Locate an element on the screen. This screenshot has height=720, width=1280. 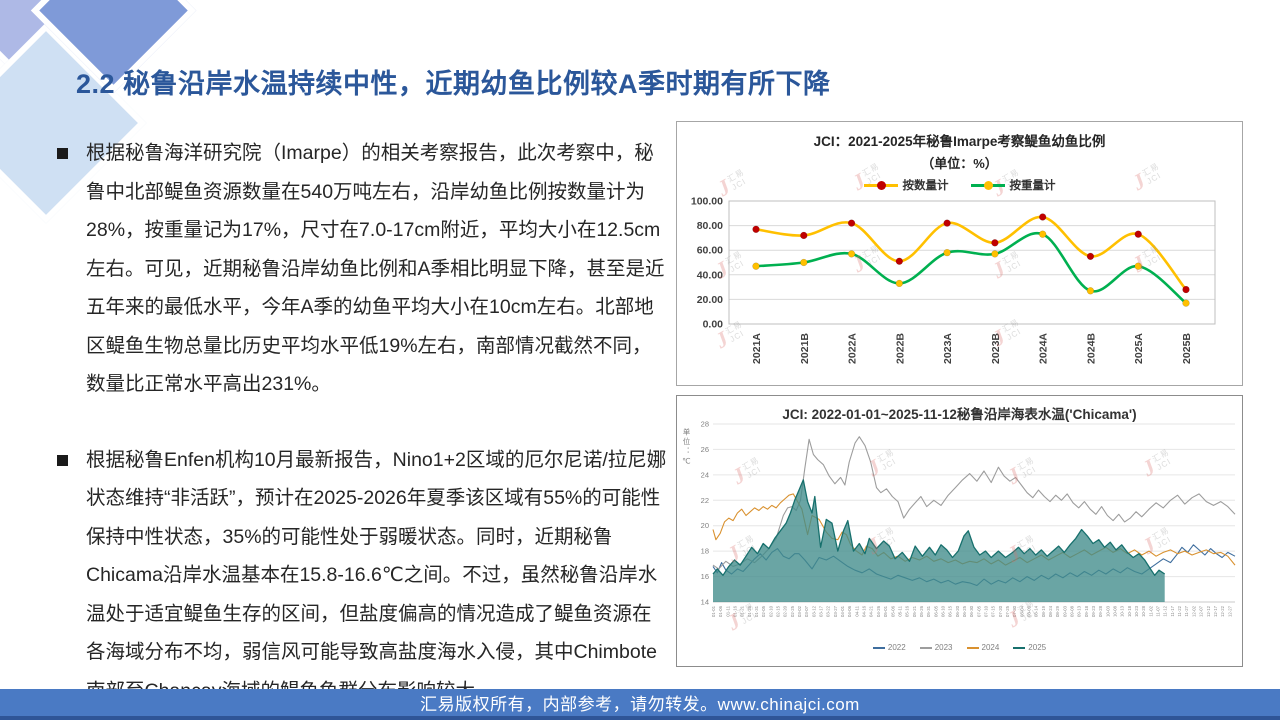
svg-text: 12-22 is located at coordinates (1222, 611).